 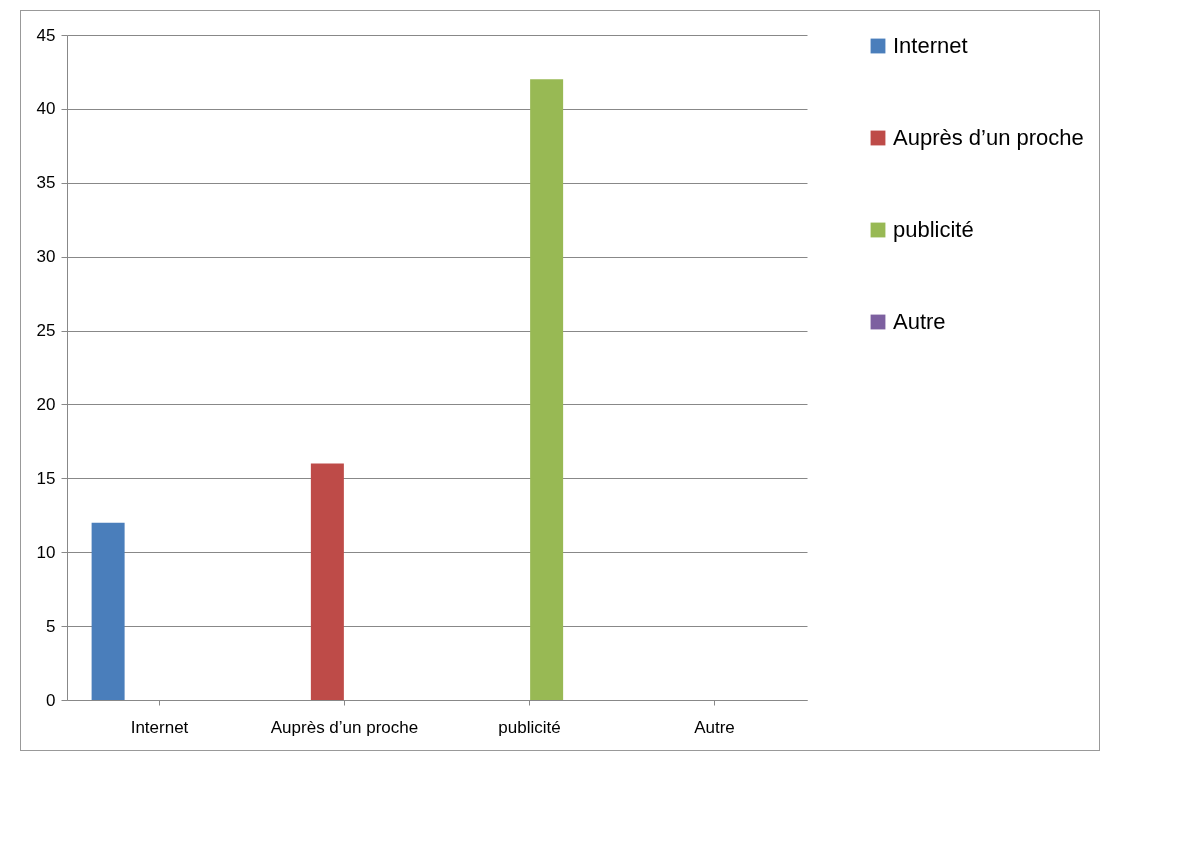 I want to click on y-tick-label: 25, so click(x=46, y=331).